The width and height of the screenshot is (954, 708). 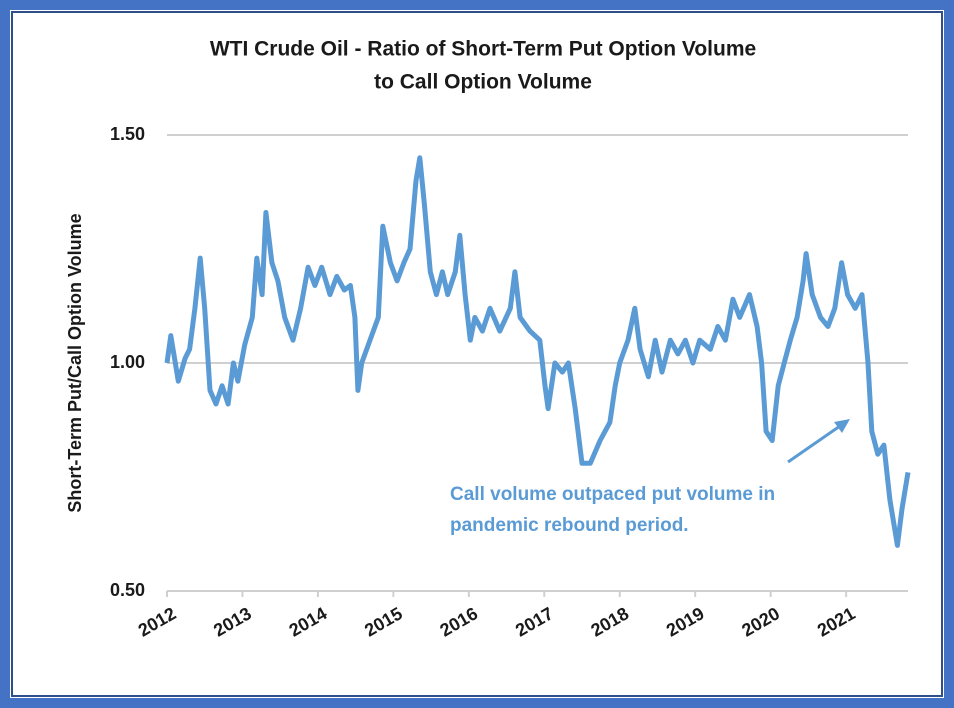 I want to click on annotation-arrow, so click(x=814, y=444).